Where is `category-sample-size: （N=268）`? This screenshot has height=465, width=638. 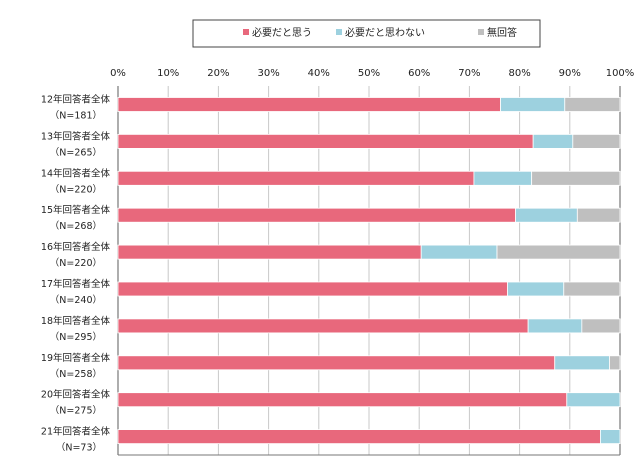 category-sample-size: （N=268） is located at coordinates (76, 226).